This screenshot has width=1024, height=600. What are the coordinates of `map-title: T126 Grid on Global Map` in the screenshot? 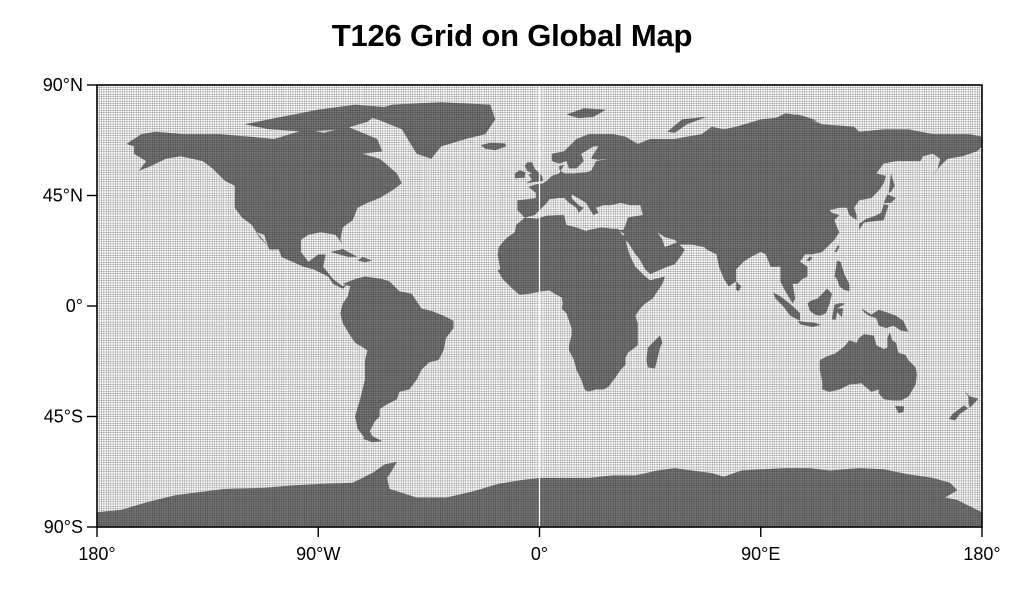 It's located at (512, 35).